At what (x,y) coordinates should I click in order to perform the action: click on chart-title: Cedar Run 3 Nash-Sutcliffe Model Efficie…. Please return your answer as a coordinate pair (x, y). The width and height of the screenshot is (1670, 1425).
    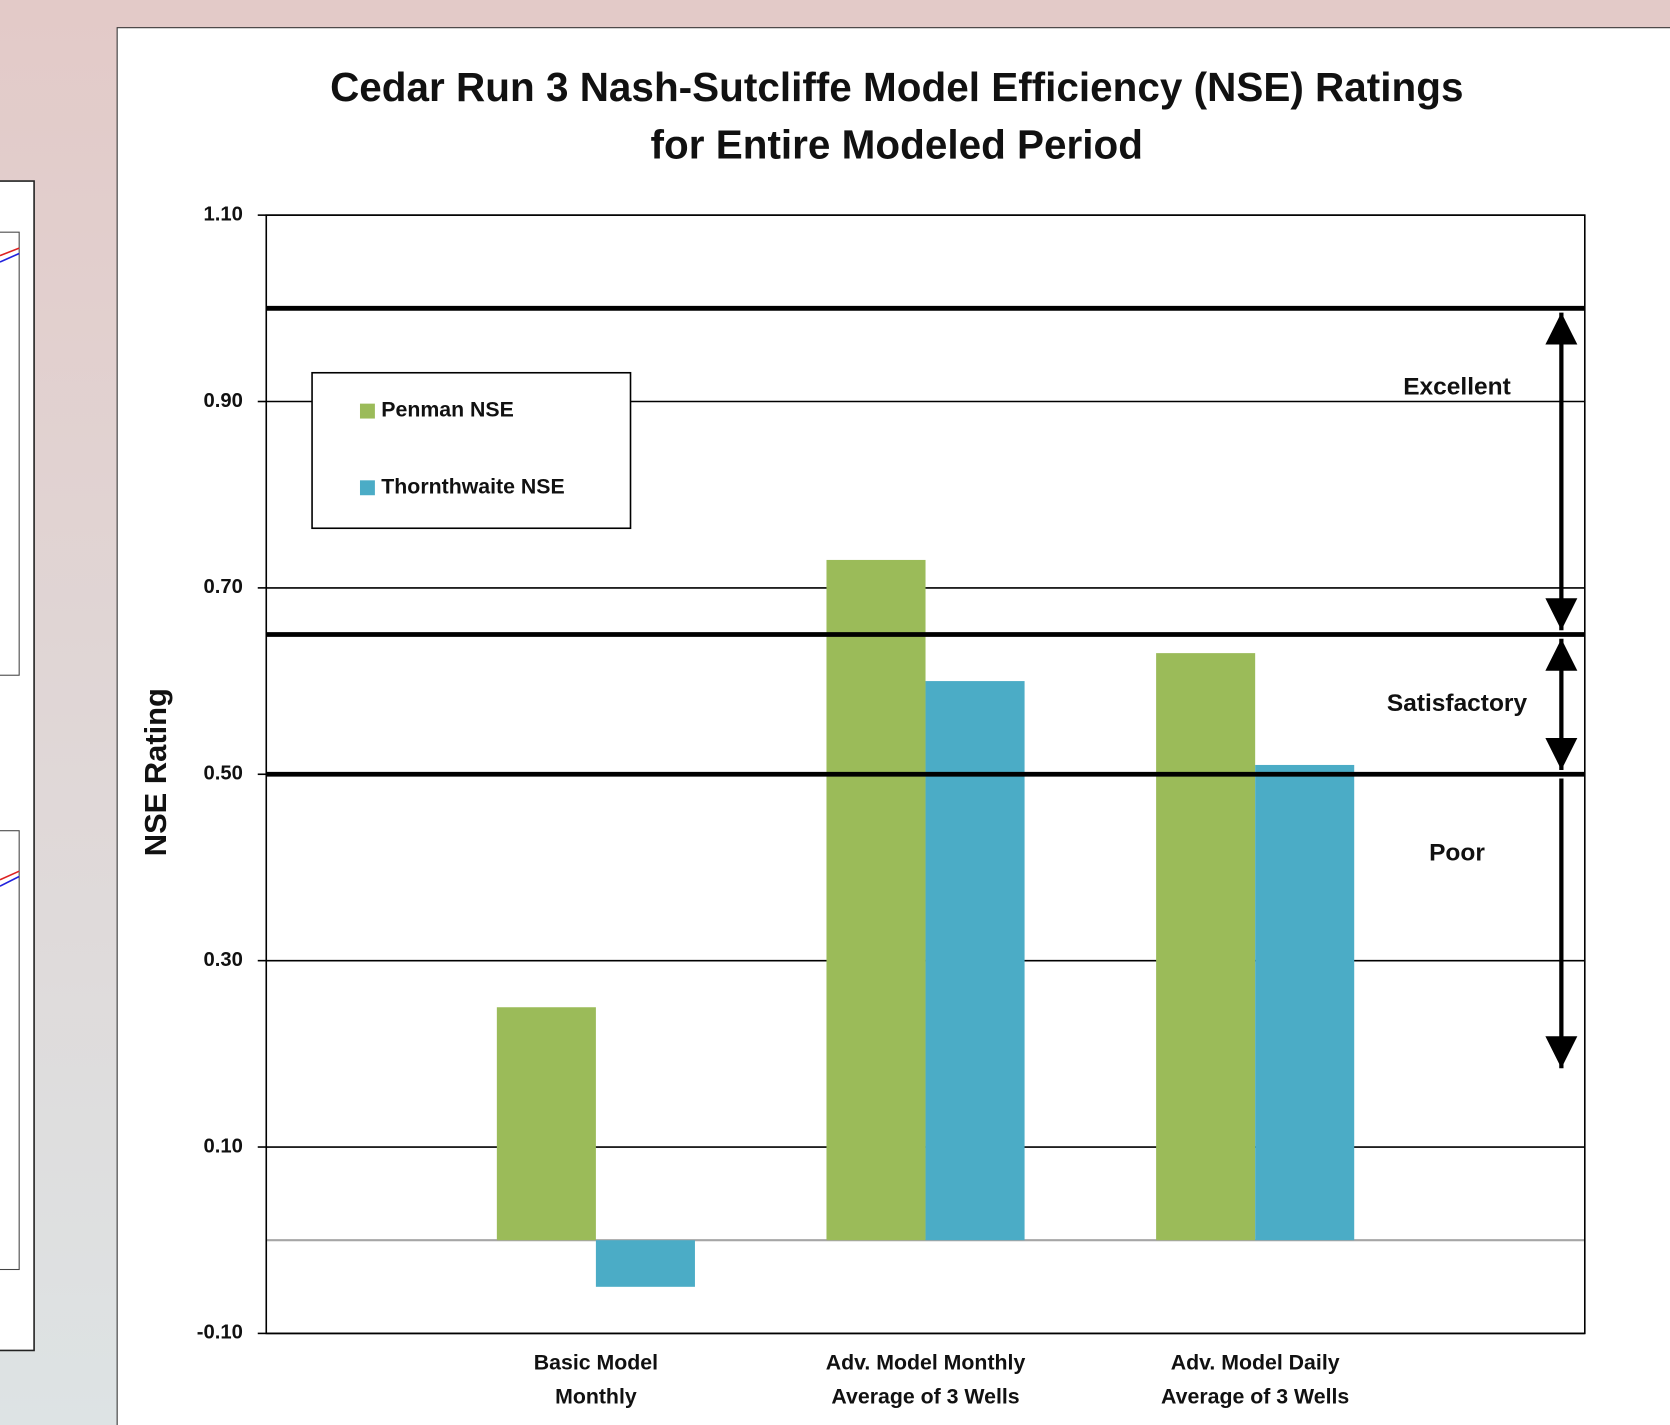
    Looking at the image, I should click on (897, 117).